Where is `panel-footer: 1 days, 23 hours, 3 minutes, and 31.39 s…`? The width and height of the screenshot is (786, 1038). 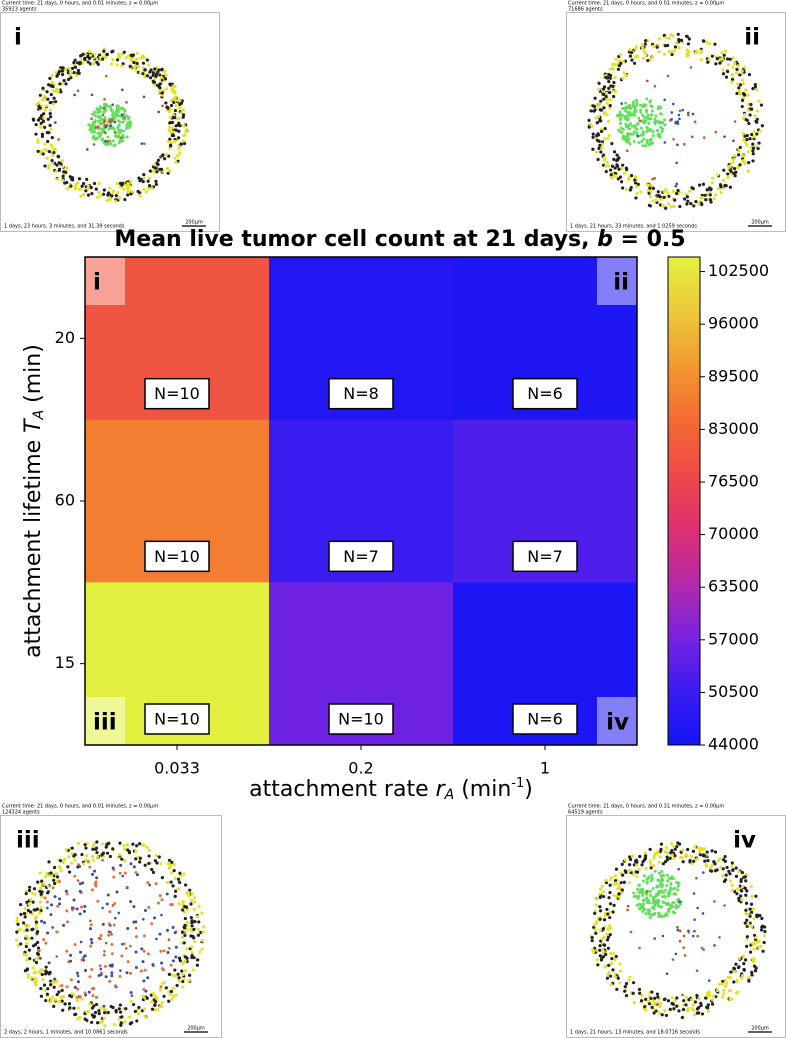 panel-footer: 1 days, 23 hours, 3 minutes, and 31.39 s… is located at coordinates (64, 227).